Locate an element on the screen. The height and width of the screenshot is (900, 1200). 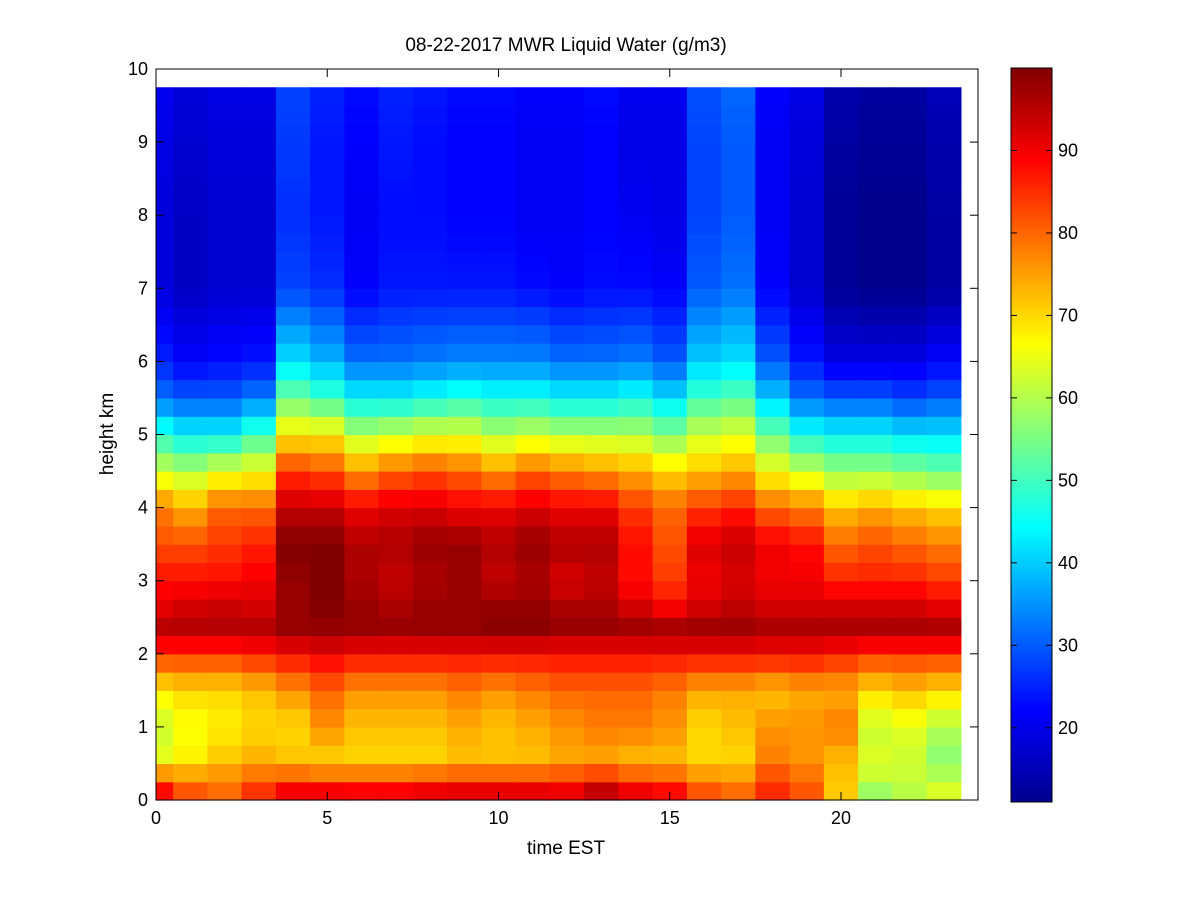
y-tick-label: 5 is located at coordinates (143, 435).